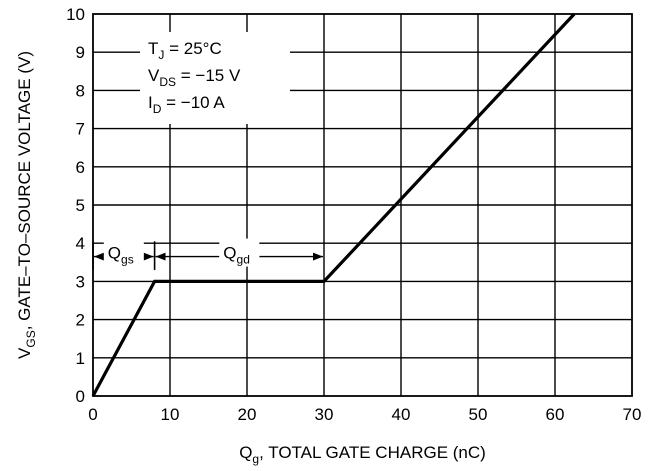 This screenshot has height=471, width=664. Describe the element at coordinates (31, 338) in the screenshot. I see `y-axis-title-sub: GS` at that location.